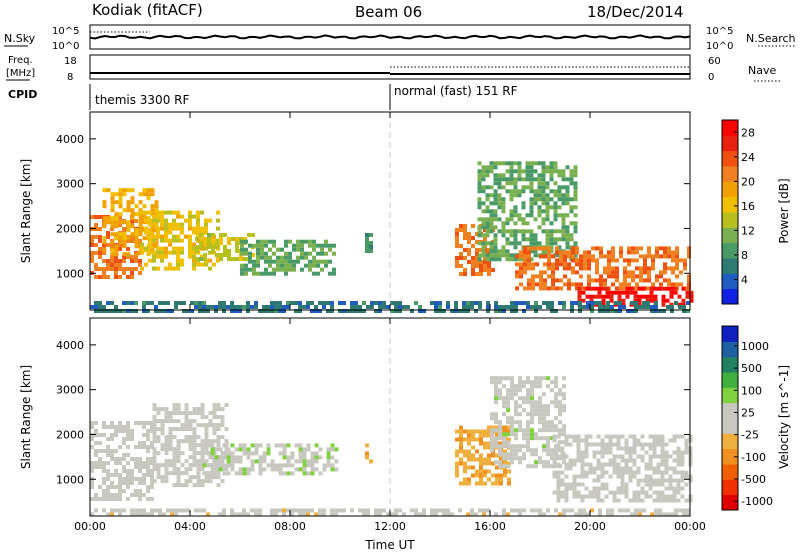 This screenshot has width=800, height=554. Describe the element at coordinates (753, 479) in the screenshot. I see `colorbar-tick-label: -500` at that location.